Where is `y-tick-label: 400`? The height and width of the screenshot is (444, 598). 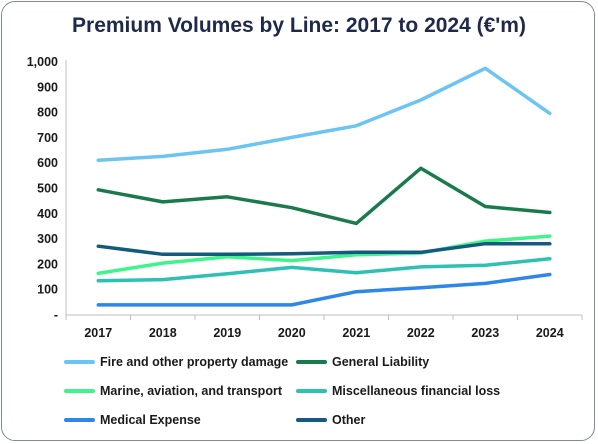
y-tick-label: 400 is located at coordinates (47, 214).